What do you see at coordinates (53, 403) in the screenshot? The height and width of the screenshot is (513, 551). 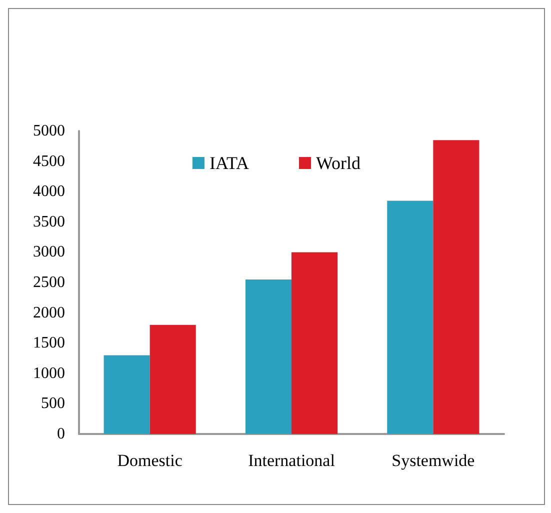 I see `y-tick-label: 500` at bounding box center [53, 403].